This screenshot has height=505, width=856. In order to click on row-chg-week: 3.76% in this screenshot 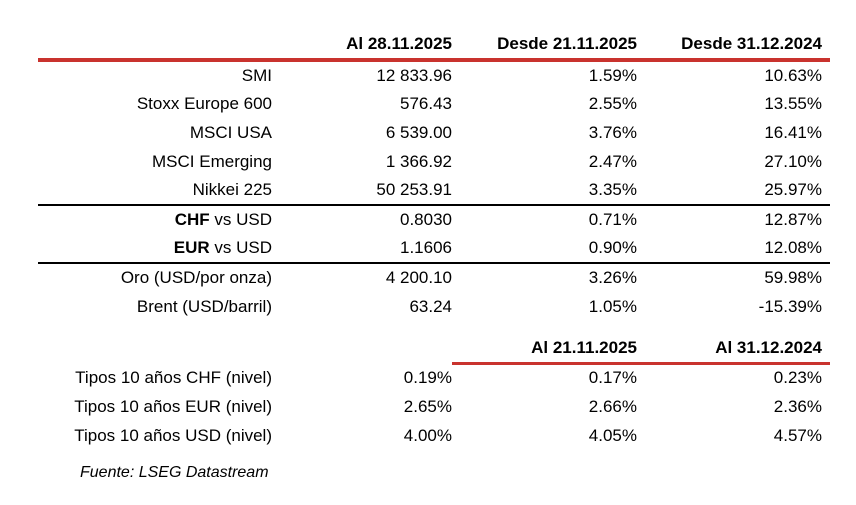, I will do `click(612, 132)`.